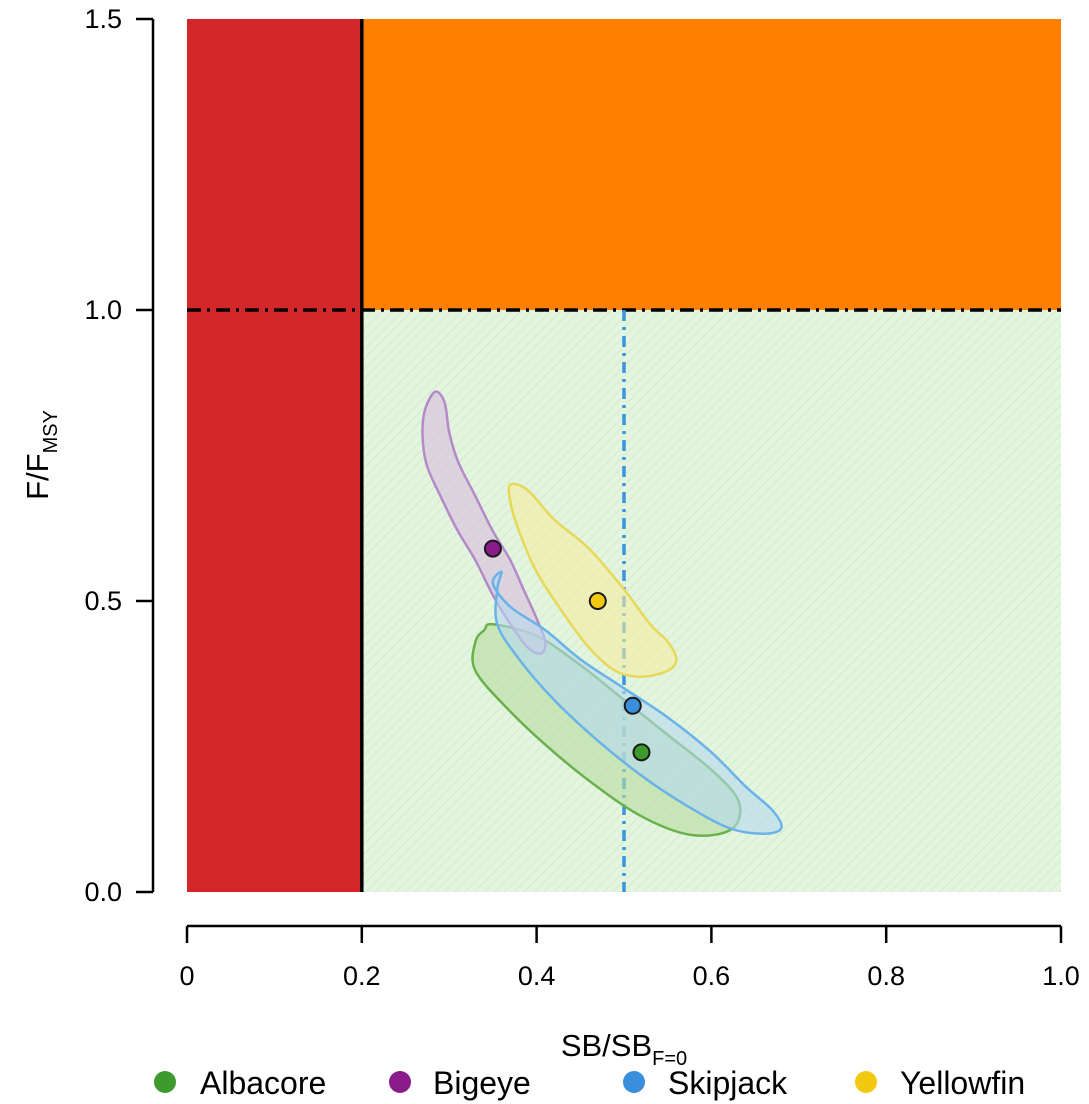 This screenshot has width=1089, height=1104. Describe the element at coordinates (362, 976) in the screenshot. I see `x-tick-label: 0.2` at that location.